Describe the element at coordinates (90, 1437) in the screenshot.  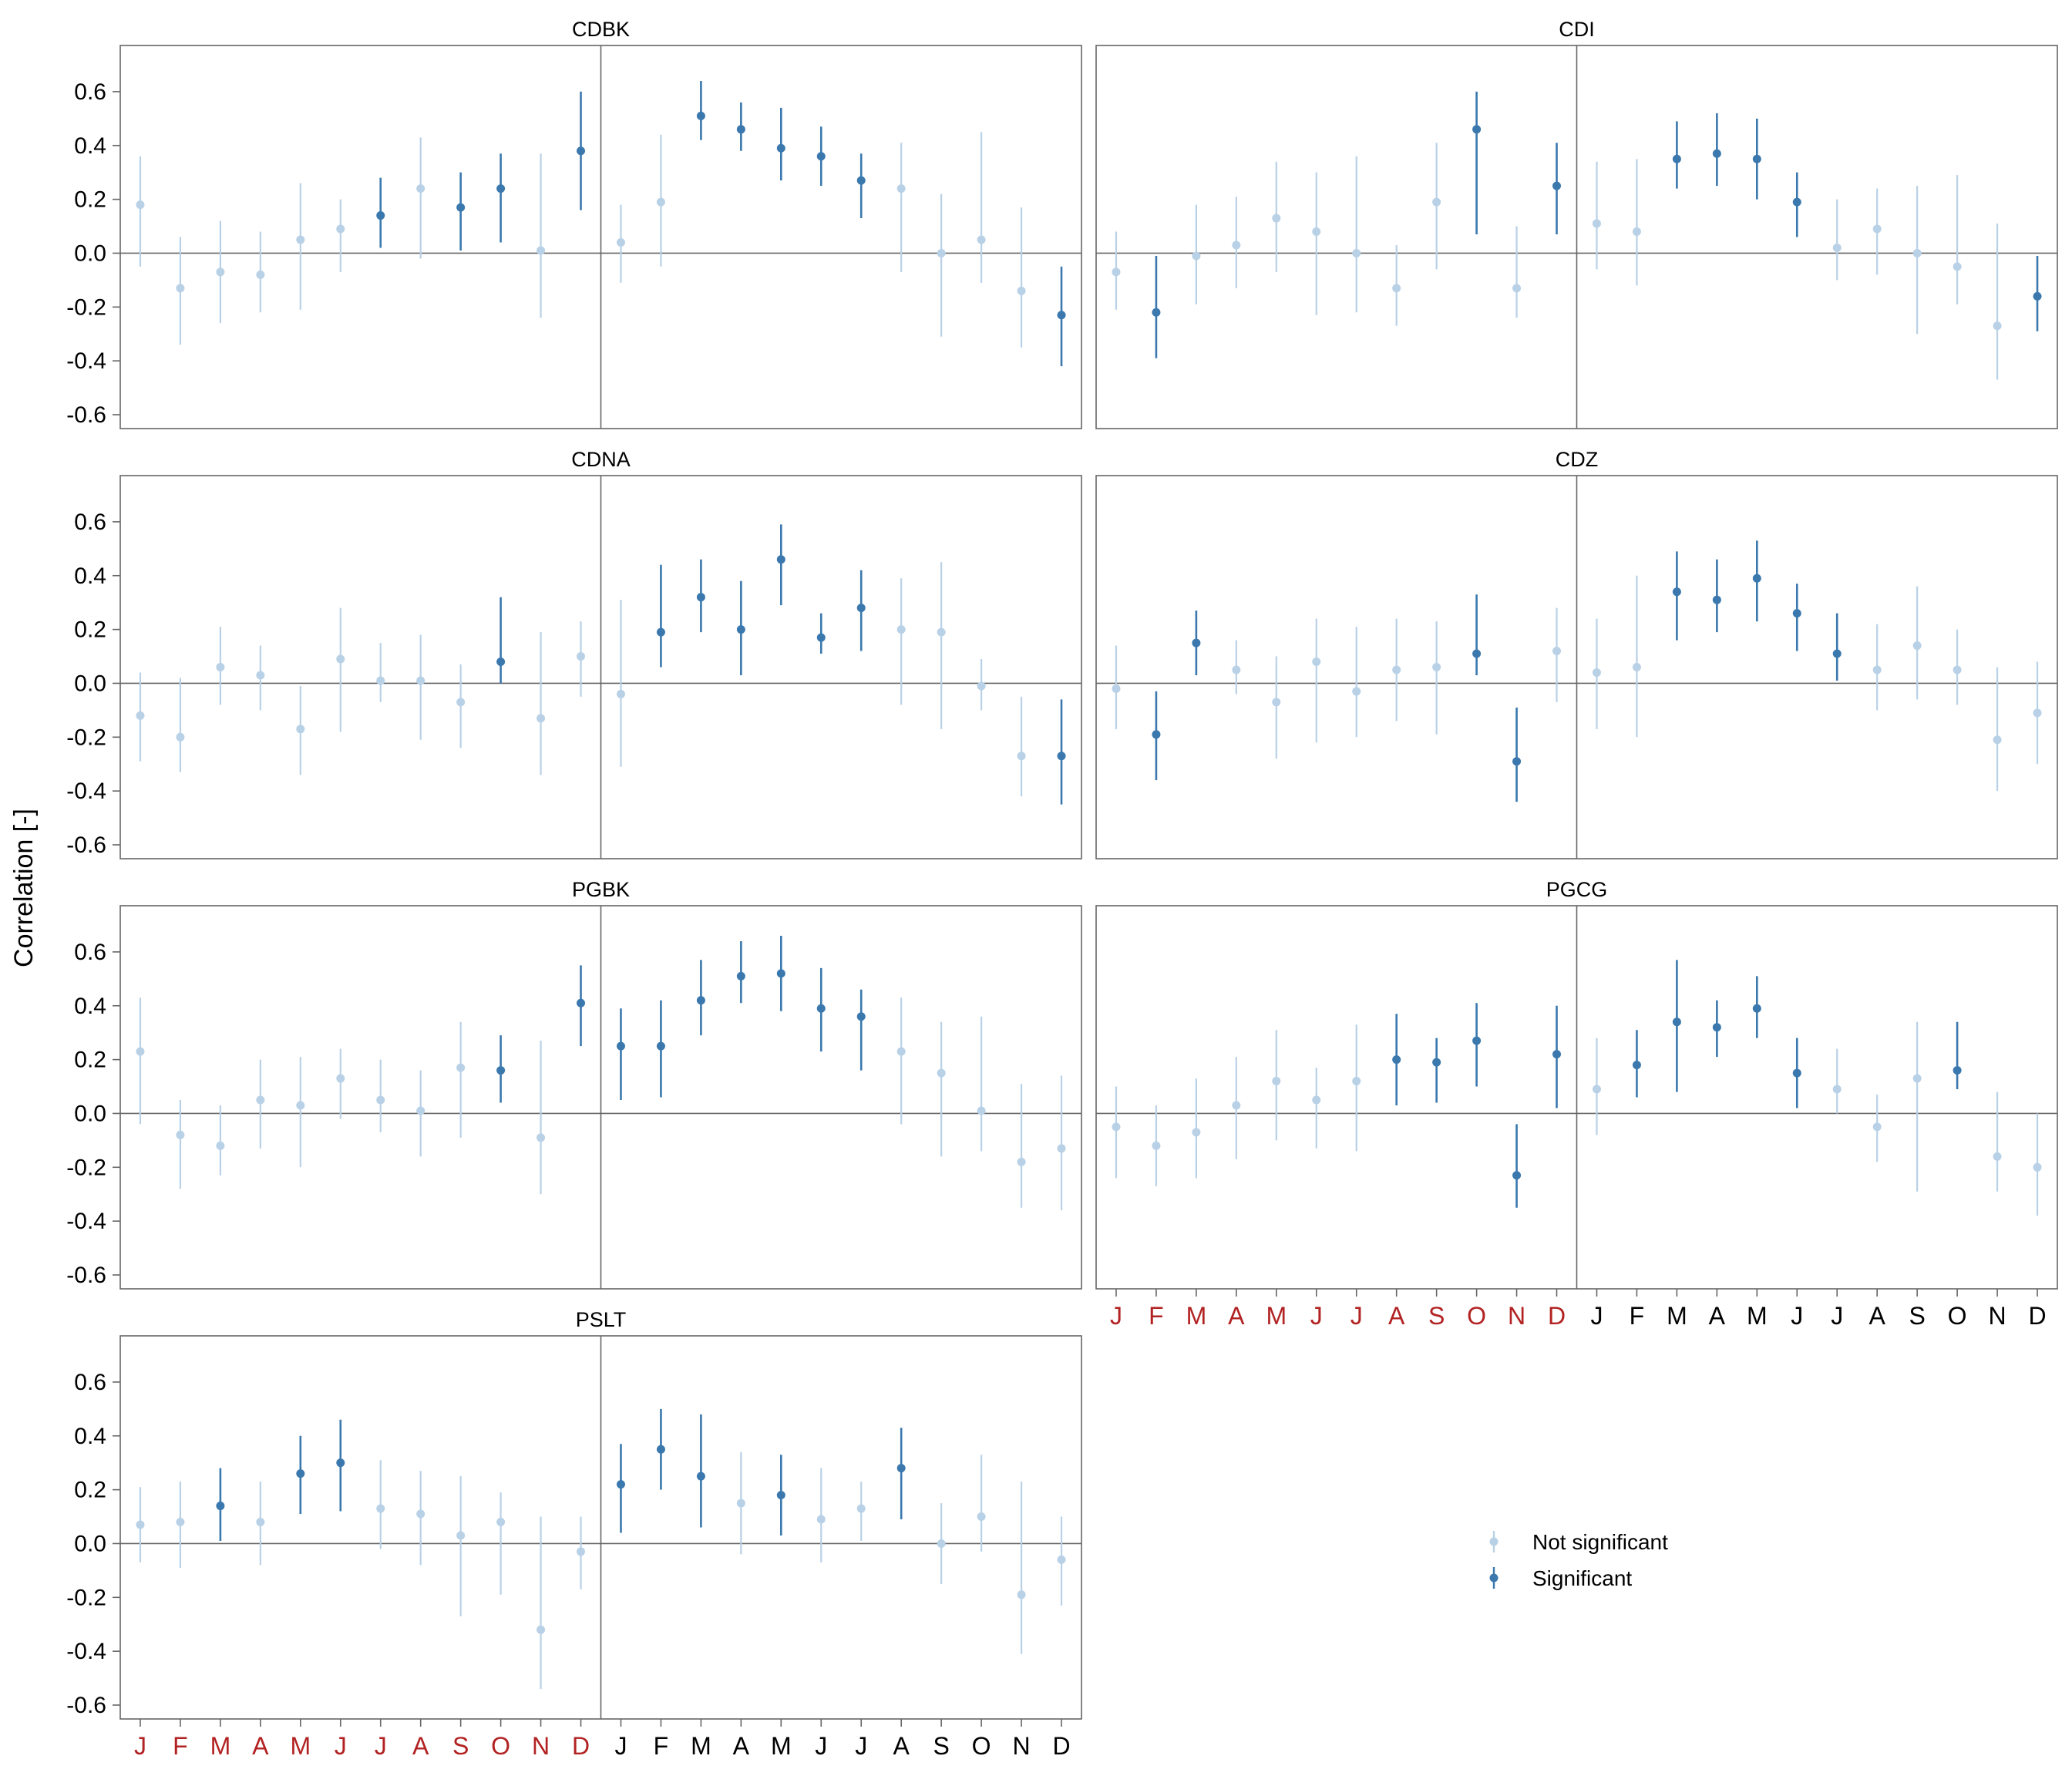
I see `y-tick-label: 0.4` at that location.